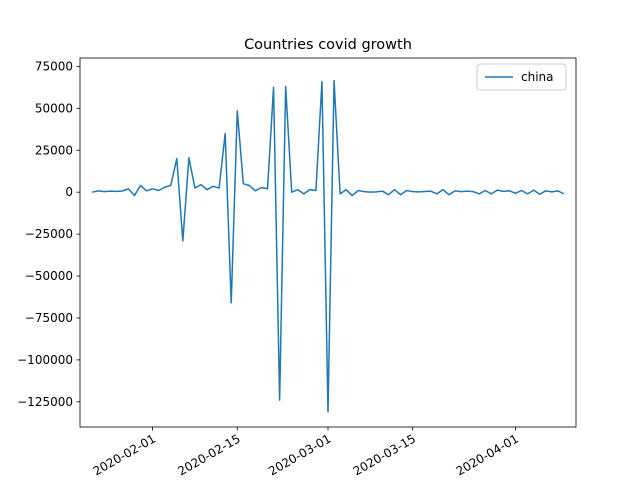 The height and width of the screenshot is (480, 640). Describe the element at coordinates (328, 45) in the screenshot. I see `chart-title: Countries covid growth` at that location.